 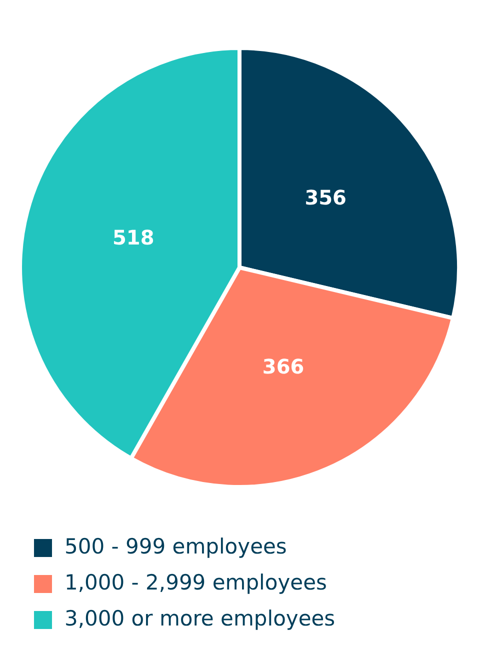 I want to click on legend-label: 1,000 - 2,999 employees, so click(x=195, y=582).